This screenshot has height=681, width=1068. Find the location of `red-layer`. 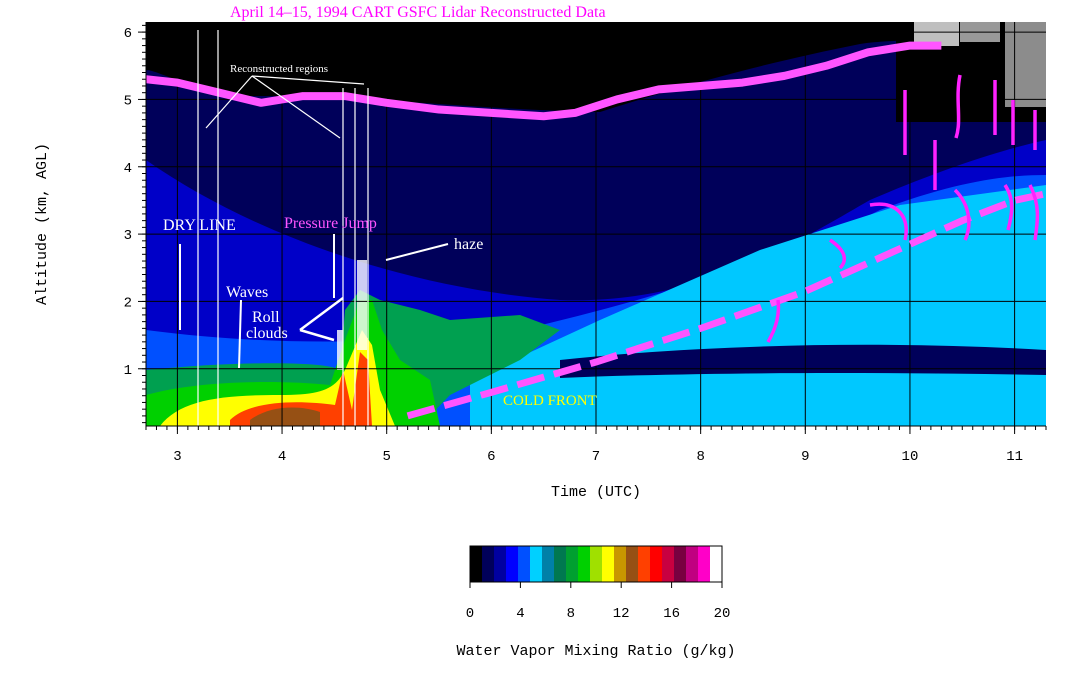

red-layer is located at coordinates (301, 389).